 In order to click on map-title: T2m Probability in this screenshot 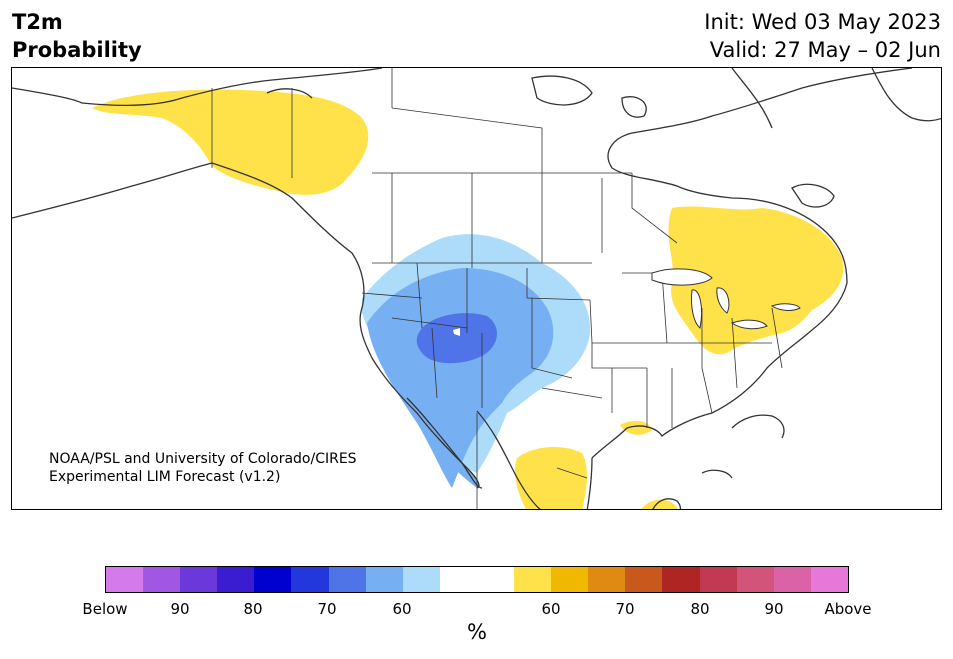, I will do `click(77, 36)`.